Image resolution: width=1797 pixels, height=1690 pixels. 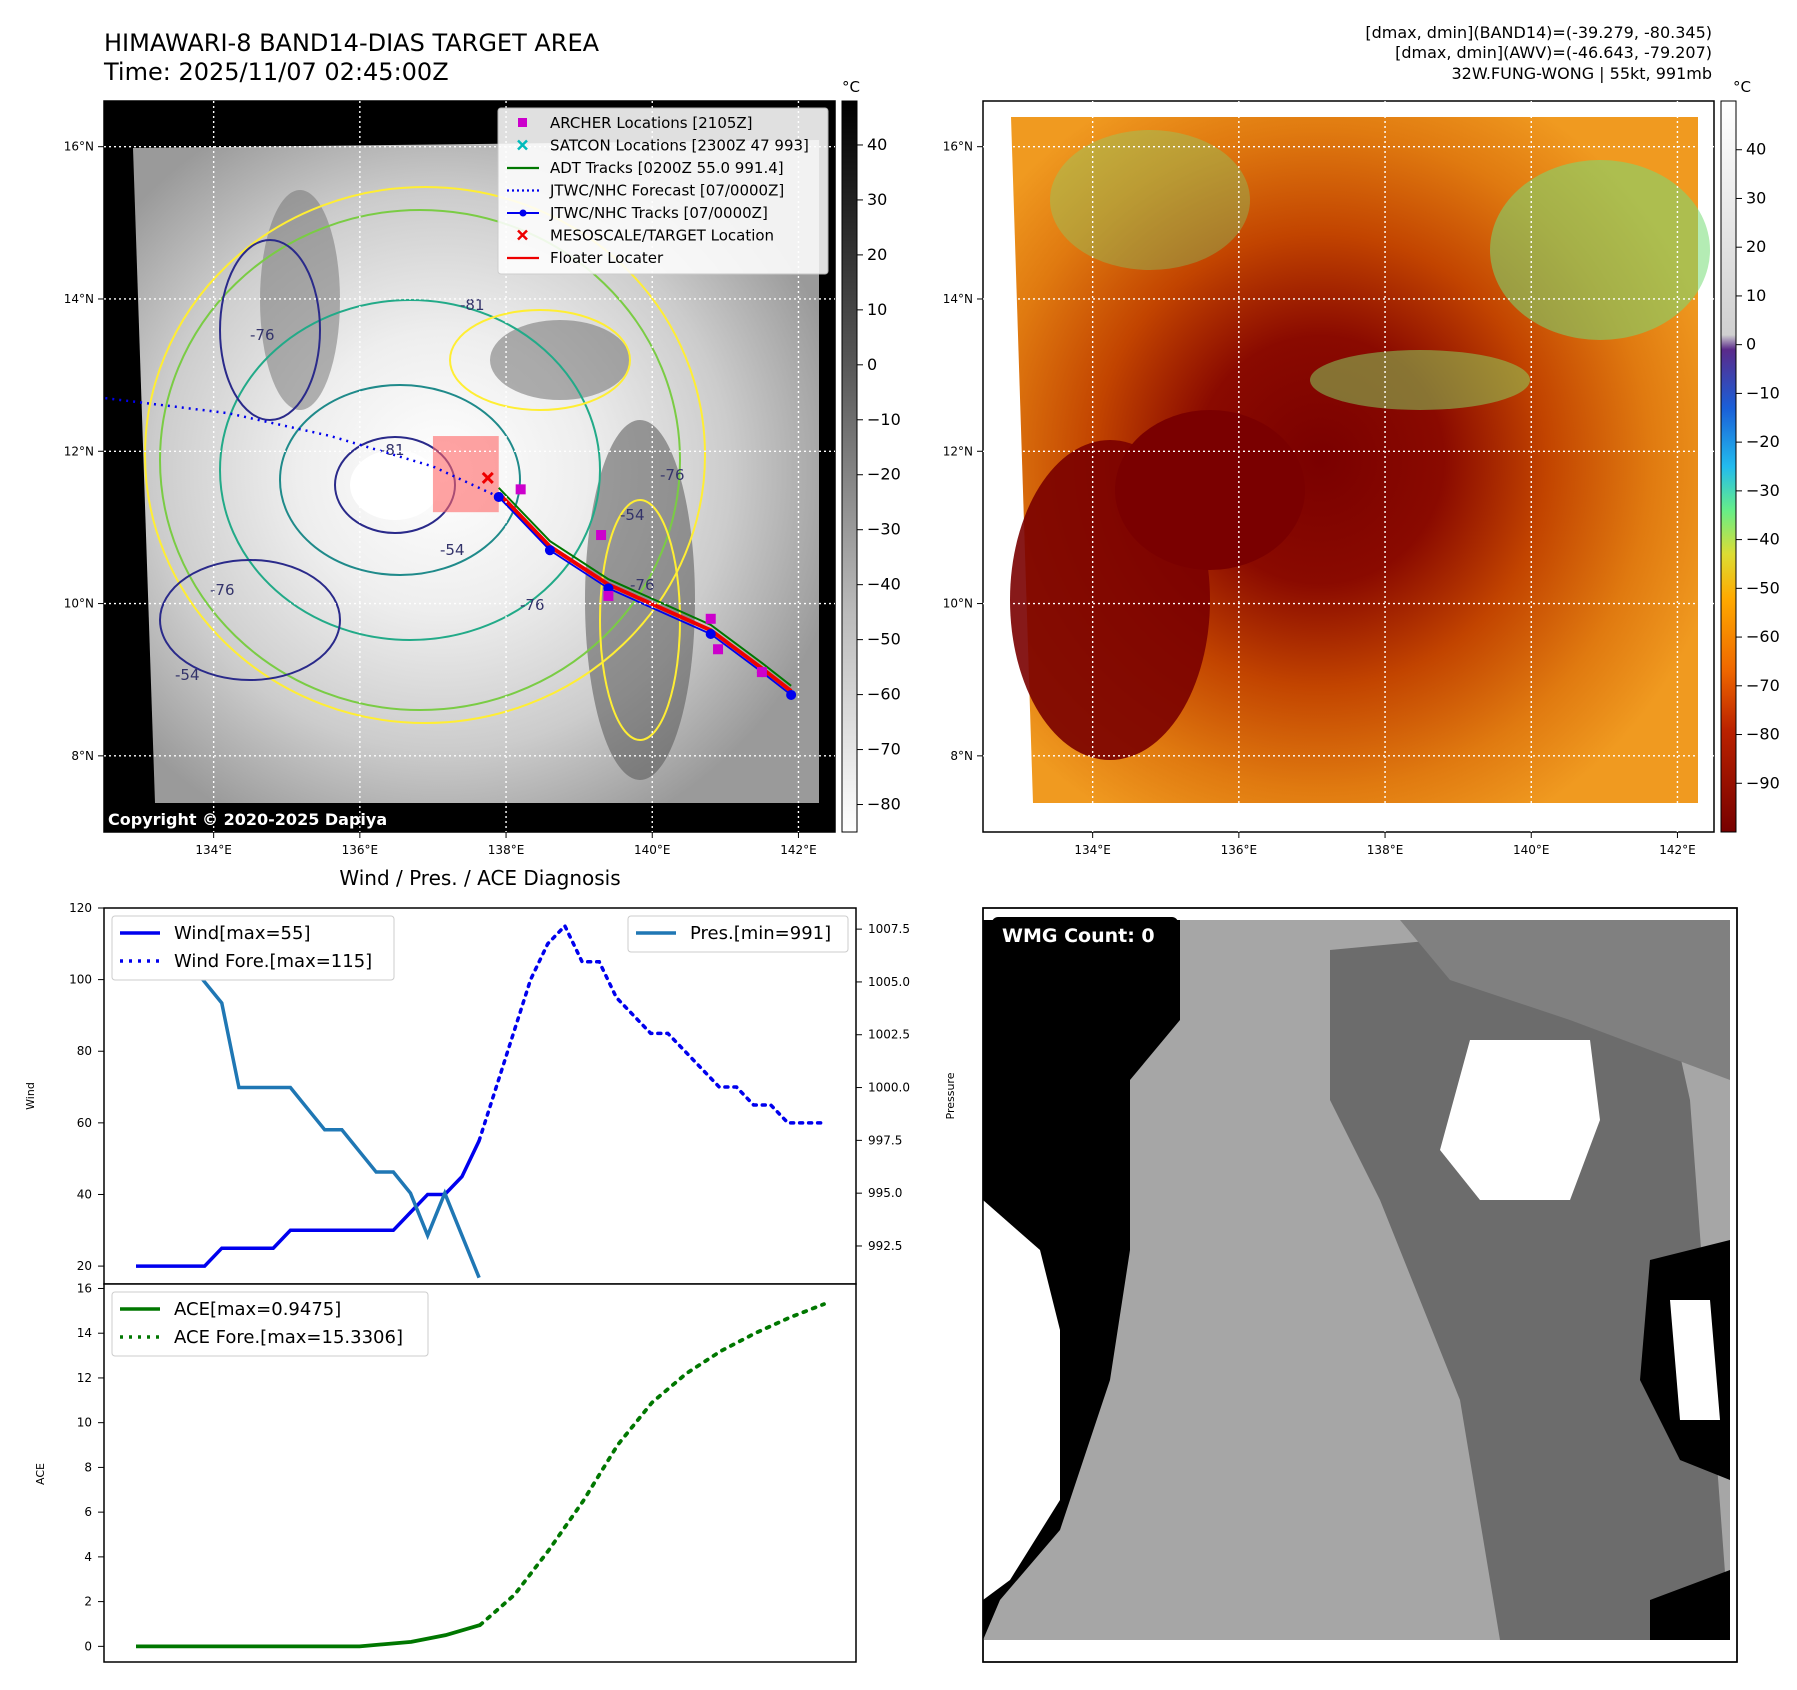 I want to click on colorbar-tick-label: −30, so click(x=1763, y=490).